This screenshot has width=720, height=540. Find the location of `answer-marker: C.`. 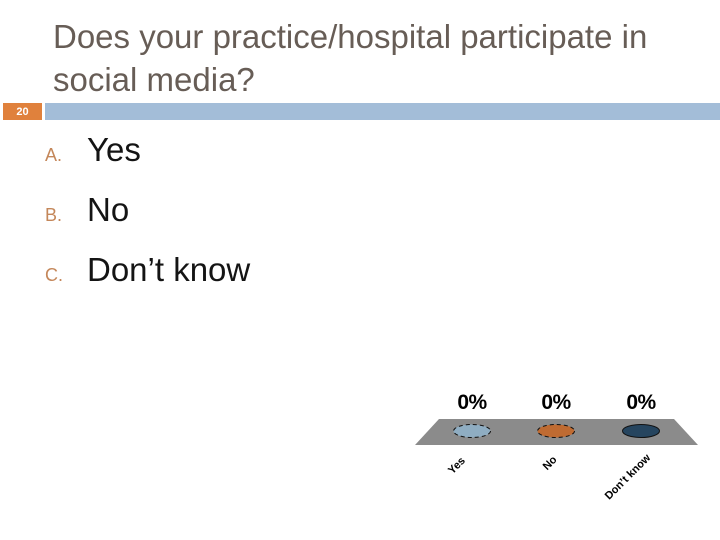

answer-marker: C. is located at coordinates (54, 275).